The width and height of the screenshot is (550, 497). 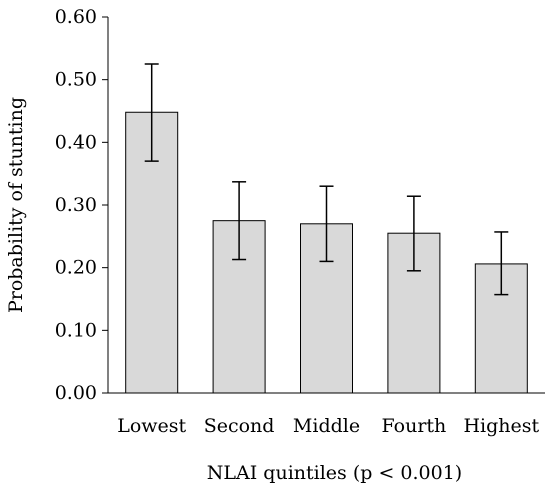 What do you see at coordinates (151, 426) in the screenshot?
I see `x-tick-label-lowest: Lowest` at bounding box center [151, 426].